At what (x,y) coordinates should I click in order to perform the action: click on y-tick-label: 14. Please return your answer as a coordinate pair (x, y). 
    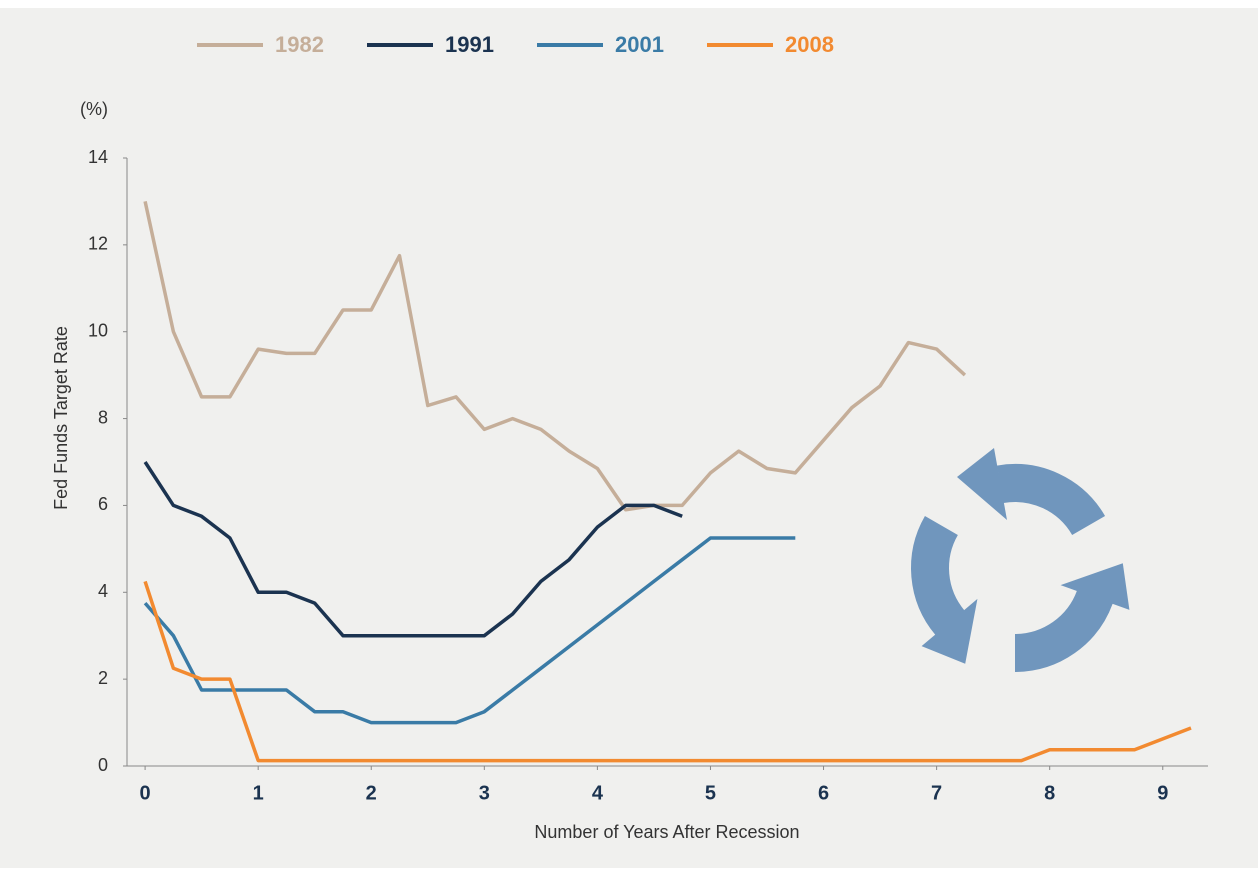
    Looking at the image, I should click on (98, 157).